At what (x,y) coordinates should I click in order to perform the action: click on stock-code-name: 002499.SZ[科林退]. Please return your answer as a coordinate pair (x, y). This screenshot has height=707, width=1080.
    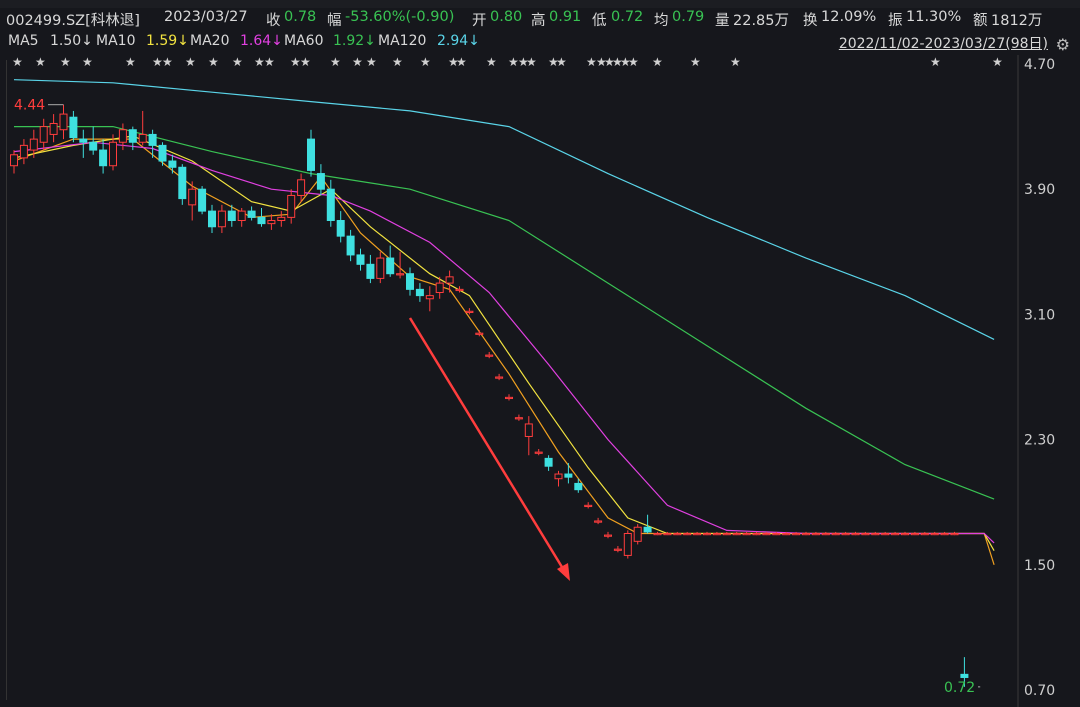
    Looking at the image, I should click on (73, 21).